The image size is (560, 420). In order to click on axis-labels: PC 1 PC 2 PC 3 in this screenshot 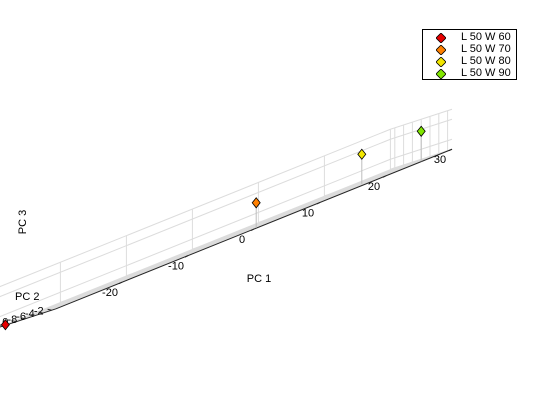, I will do `click(143, 256)`.